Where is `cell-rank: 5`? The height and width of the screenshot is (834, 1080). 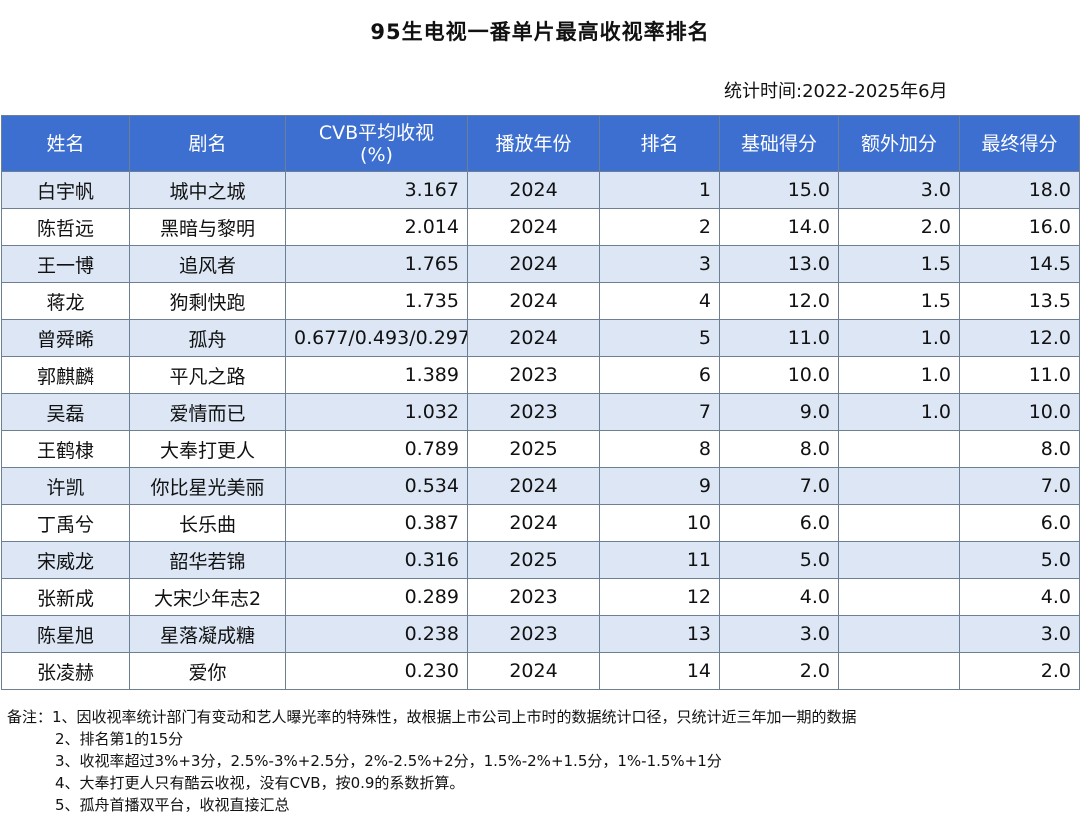
cell-rank: 5 is located at coordinates (659, 338).